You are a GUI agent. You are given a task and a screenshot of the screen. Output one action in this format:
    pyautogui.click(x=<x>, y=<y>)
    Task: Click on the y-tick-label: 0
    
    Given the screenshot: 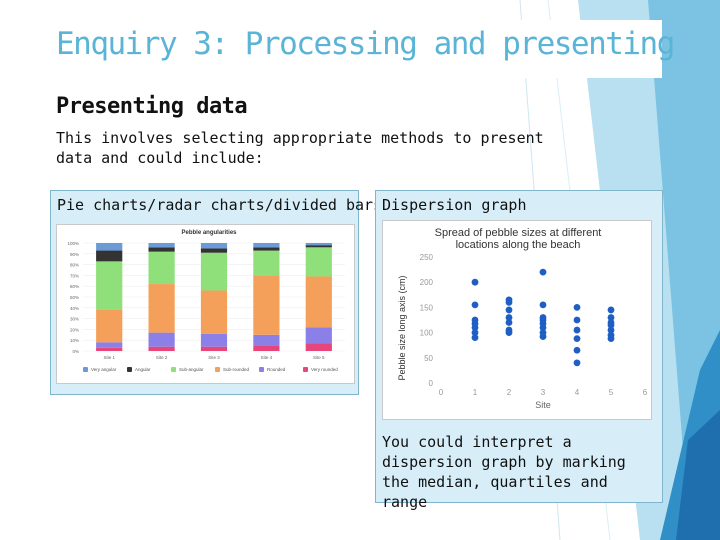 What is the action you would take?
    pyautogui.click(x=431, y=383)
    